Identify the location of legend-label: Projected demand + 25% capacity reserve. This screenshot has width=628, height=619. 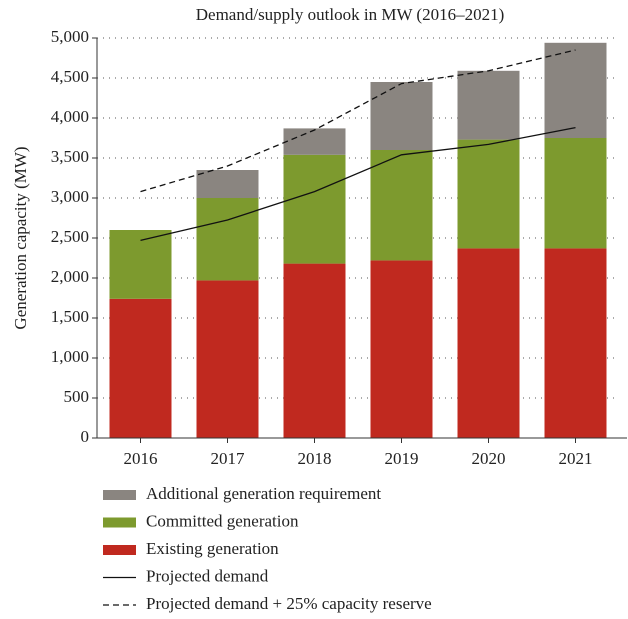
(289, 603).